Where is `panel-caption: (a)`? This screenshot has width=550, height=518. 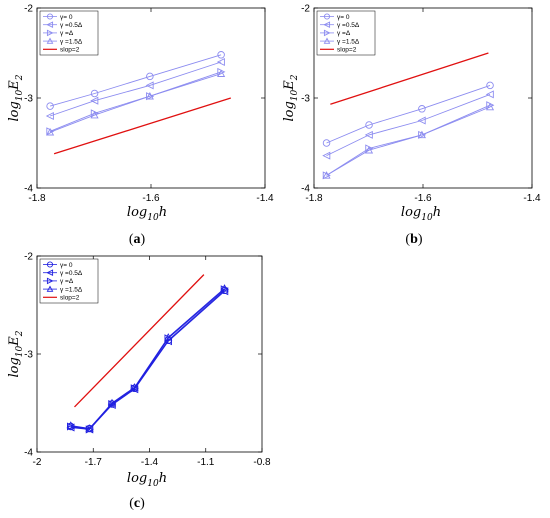 panel-caption: (a) is located at coordinates (137, 239).